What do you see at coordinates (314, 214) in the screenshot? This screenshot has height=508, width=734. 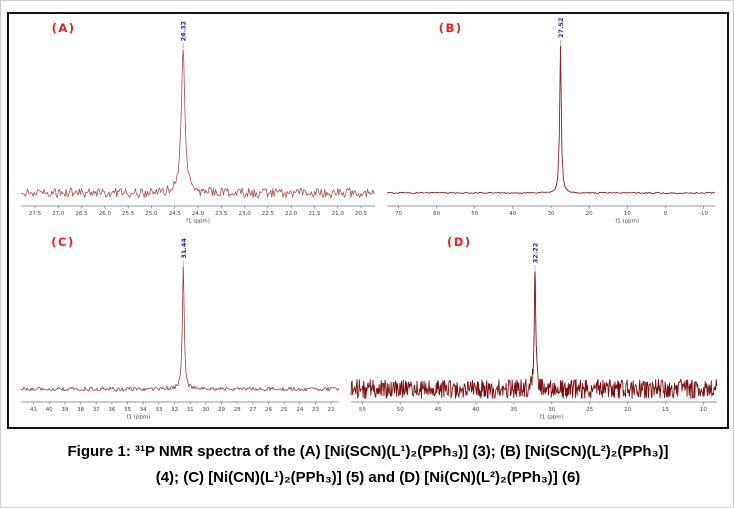 I see `x-tick-label: 21.5` at bounding box center [314, 214].